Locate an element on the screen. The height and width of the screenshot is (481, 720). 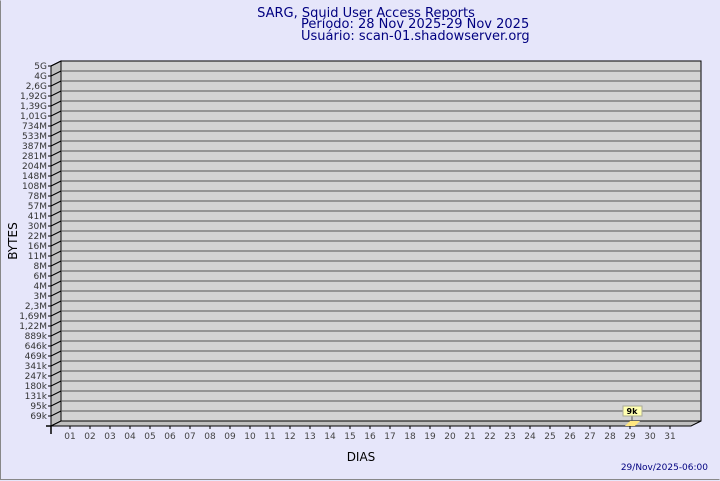
x-tick-label: 12 is located at coordinates (289, 437).